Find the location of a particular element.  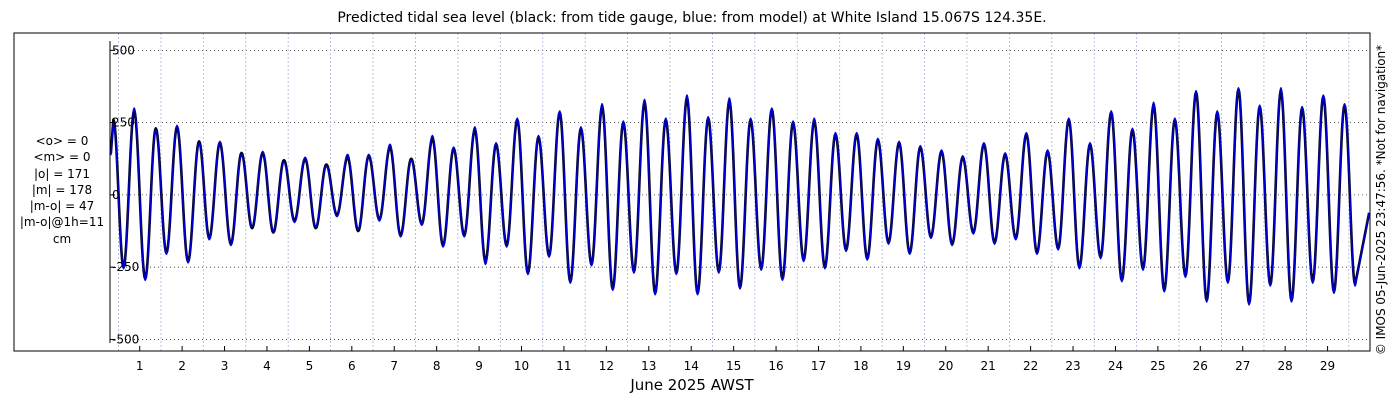

x-tick-label: 2 is located at coordinates (182, 366).